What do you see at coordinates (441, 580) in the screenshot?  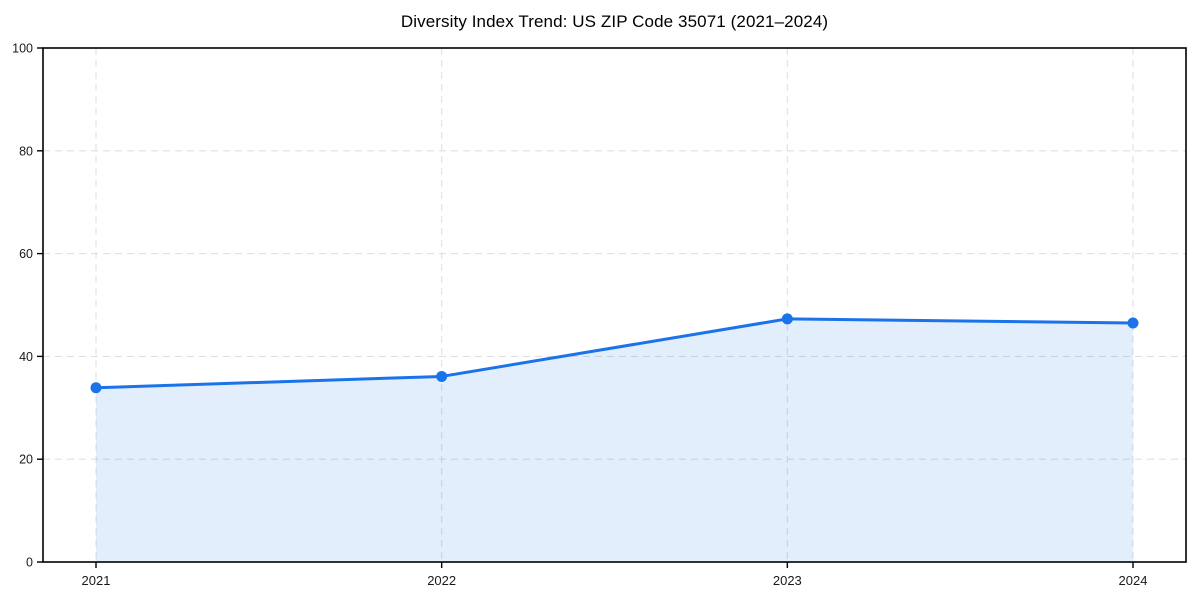 I see `x-tick-label: 2022` at bounding box center [441, 580].